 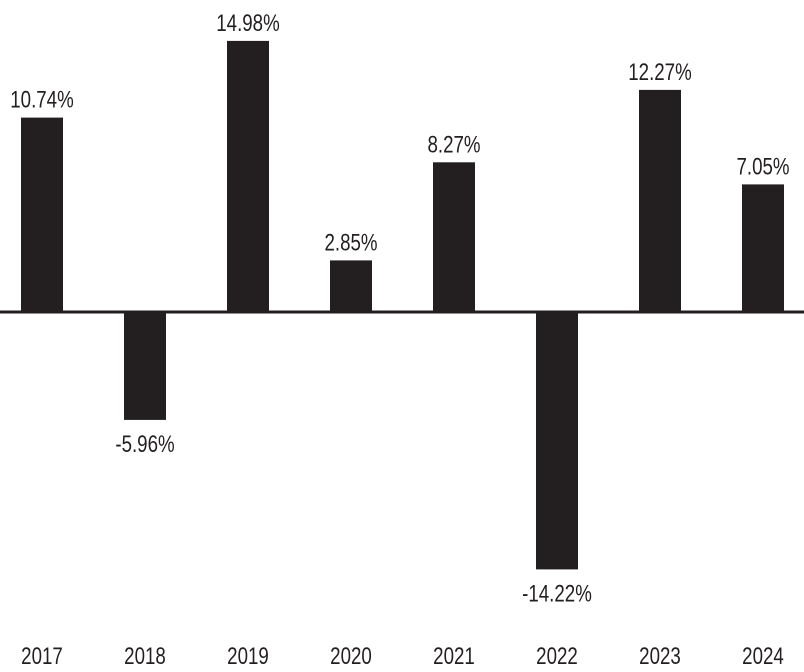 What do you see at coordinates (42, 214) in the screenshot?
I see `bar-2017` at bounding box center [42, 214].